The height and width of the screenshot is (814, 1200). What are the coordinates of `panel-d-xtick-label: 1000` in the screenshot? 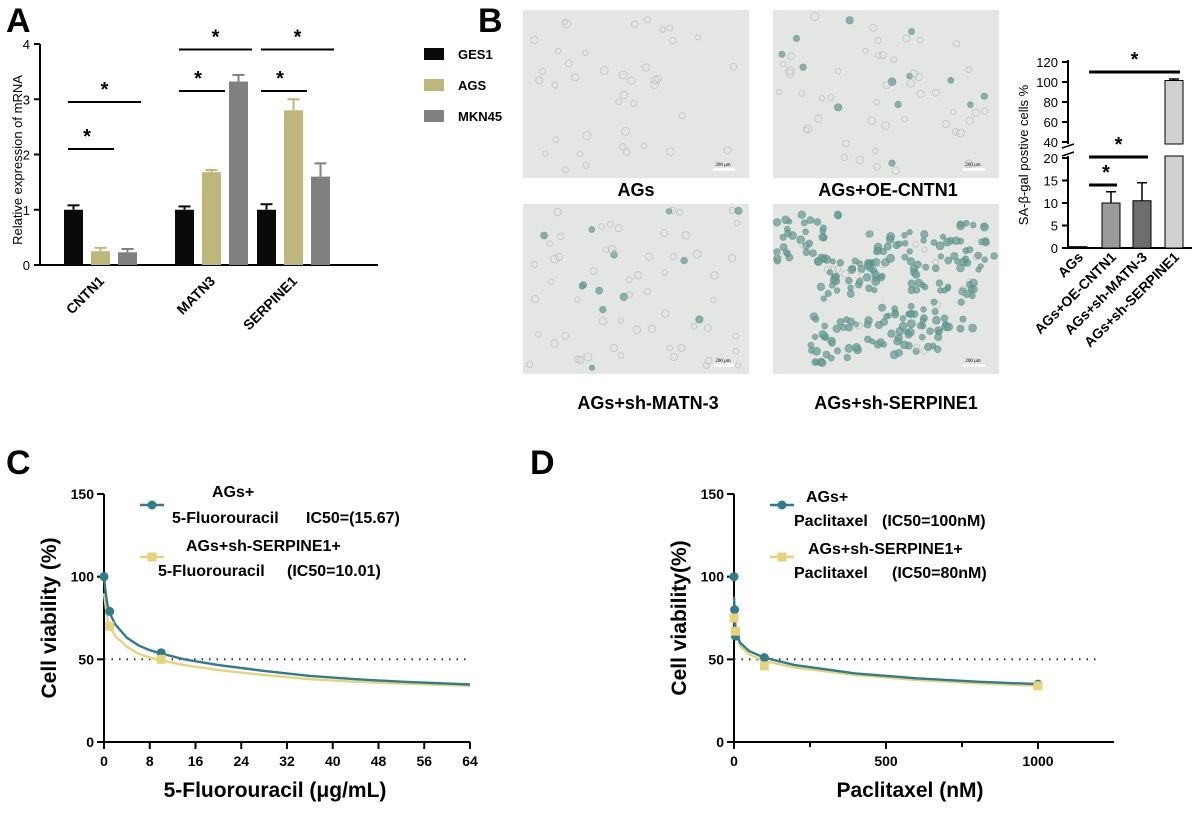 It's located at (1037, 761).